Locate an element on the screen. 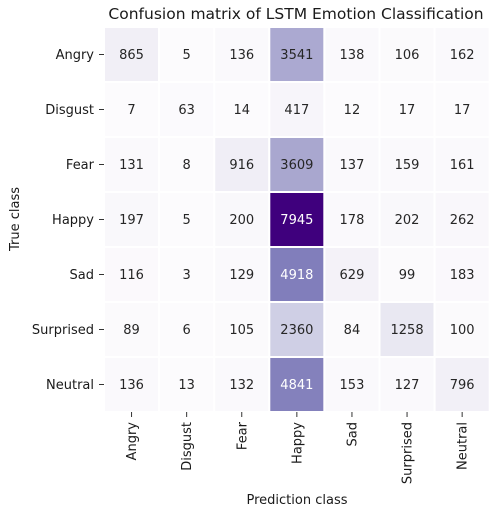 The image size is (504, 517). cell-value-label: 7 is located at coordinates (131, 110).